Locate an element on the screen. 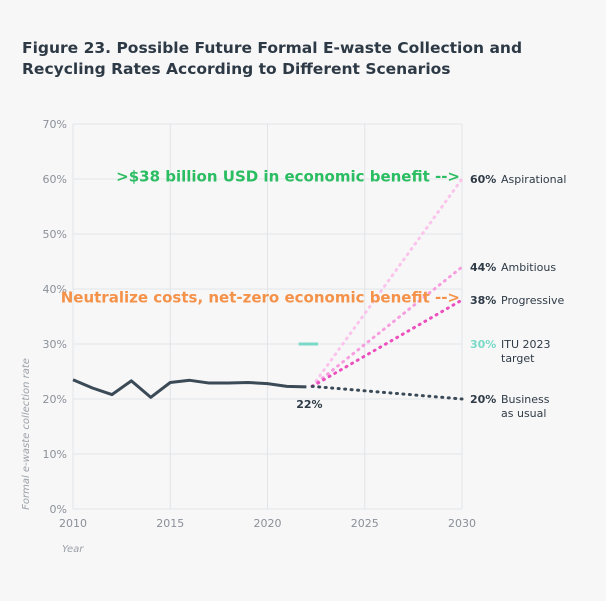 The image size is (606, 601). y-tick-label: 20% is located at coordinates (55, 399).